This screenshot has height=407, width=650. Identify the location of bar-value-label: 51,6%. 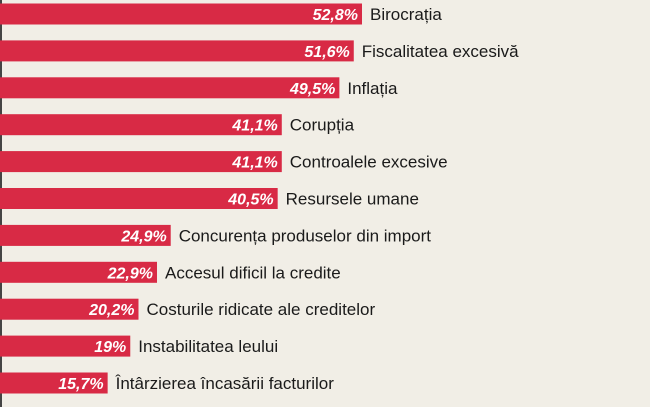
(326, 52).